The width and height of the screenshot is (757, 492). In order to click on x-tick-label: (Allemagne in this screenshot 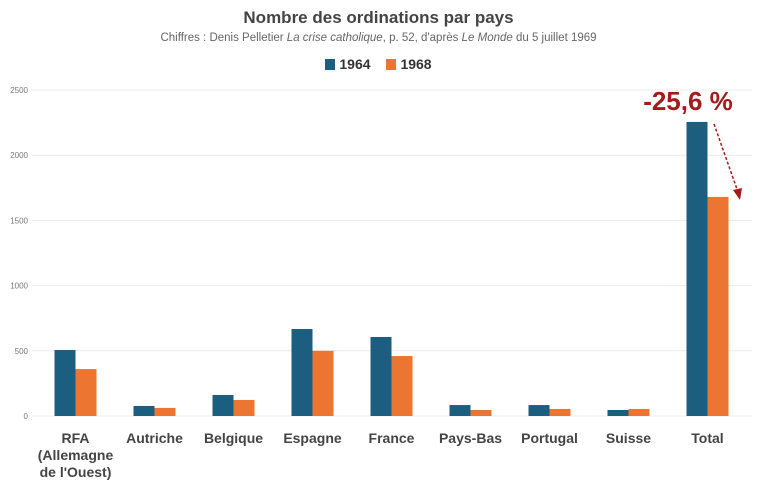, I will do `click(76, 455)`.